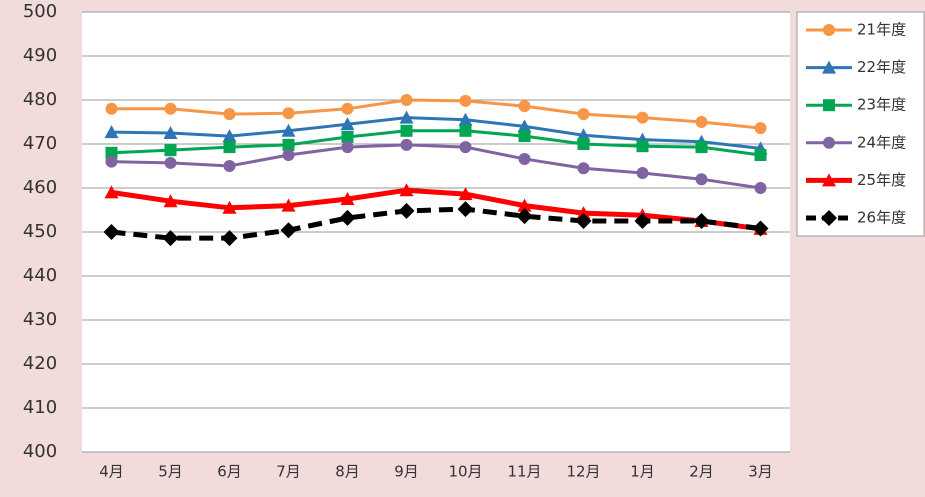 The height and width of the screenshot is (497, 925). What do you see at coordinates (881, 218) in the screenshot?
I see `legend-label: 26年度` at bounding box center [881, 218].